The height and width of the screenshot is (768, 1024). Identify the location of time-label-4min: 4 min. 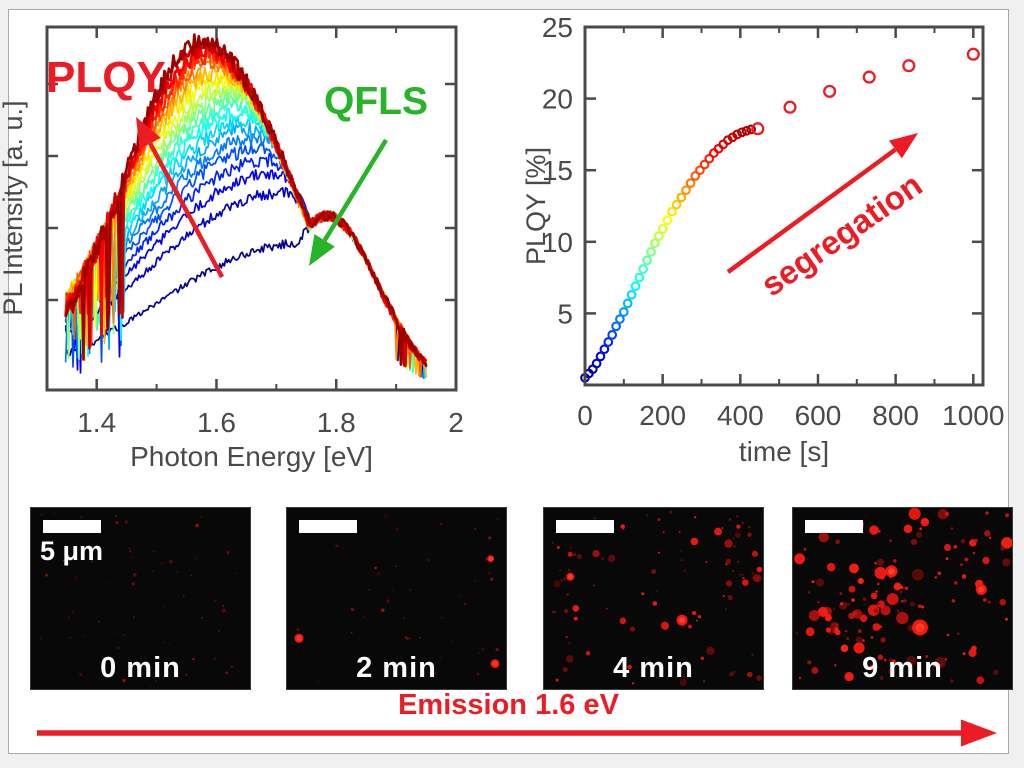
(653, 668).